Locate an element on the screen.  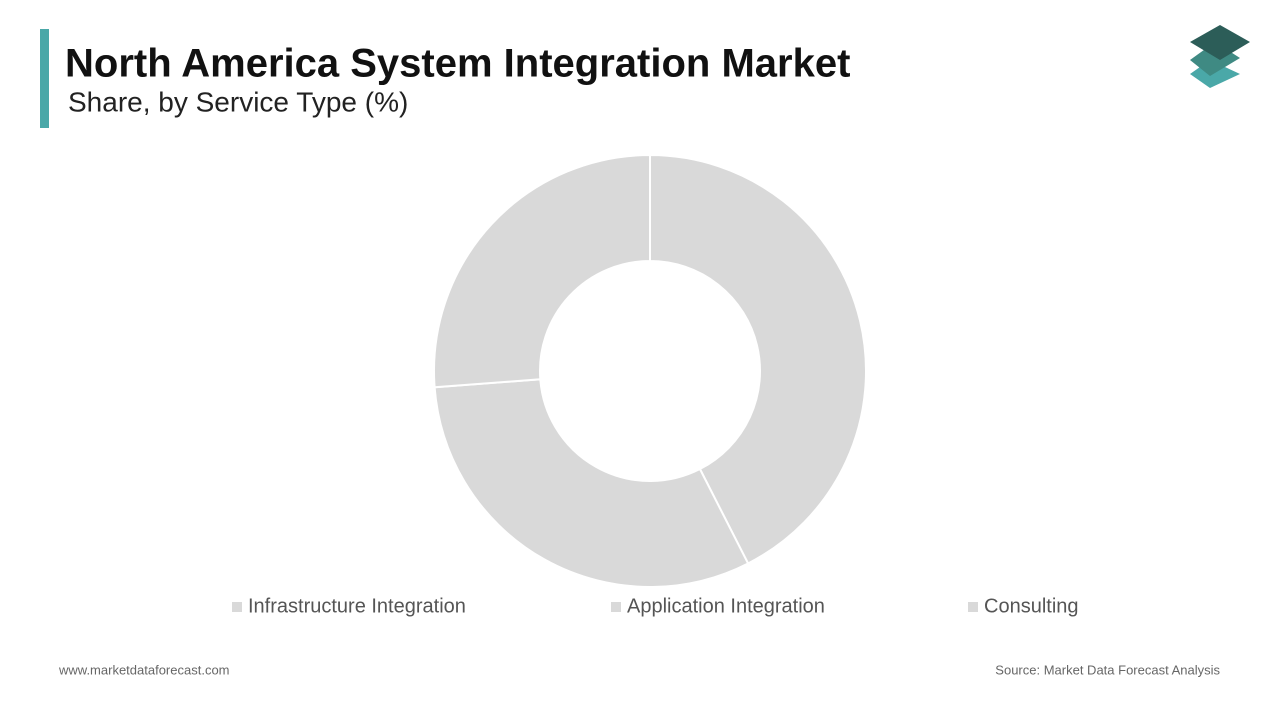
chart-subtitle: Share, by Service Type (%) is located at coordinates (238, 101).